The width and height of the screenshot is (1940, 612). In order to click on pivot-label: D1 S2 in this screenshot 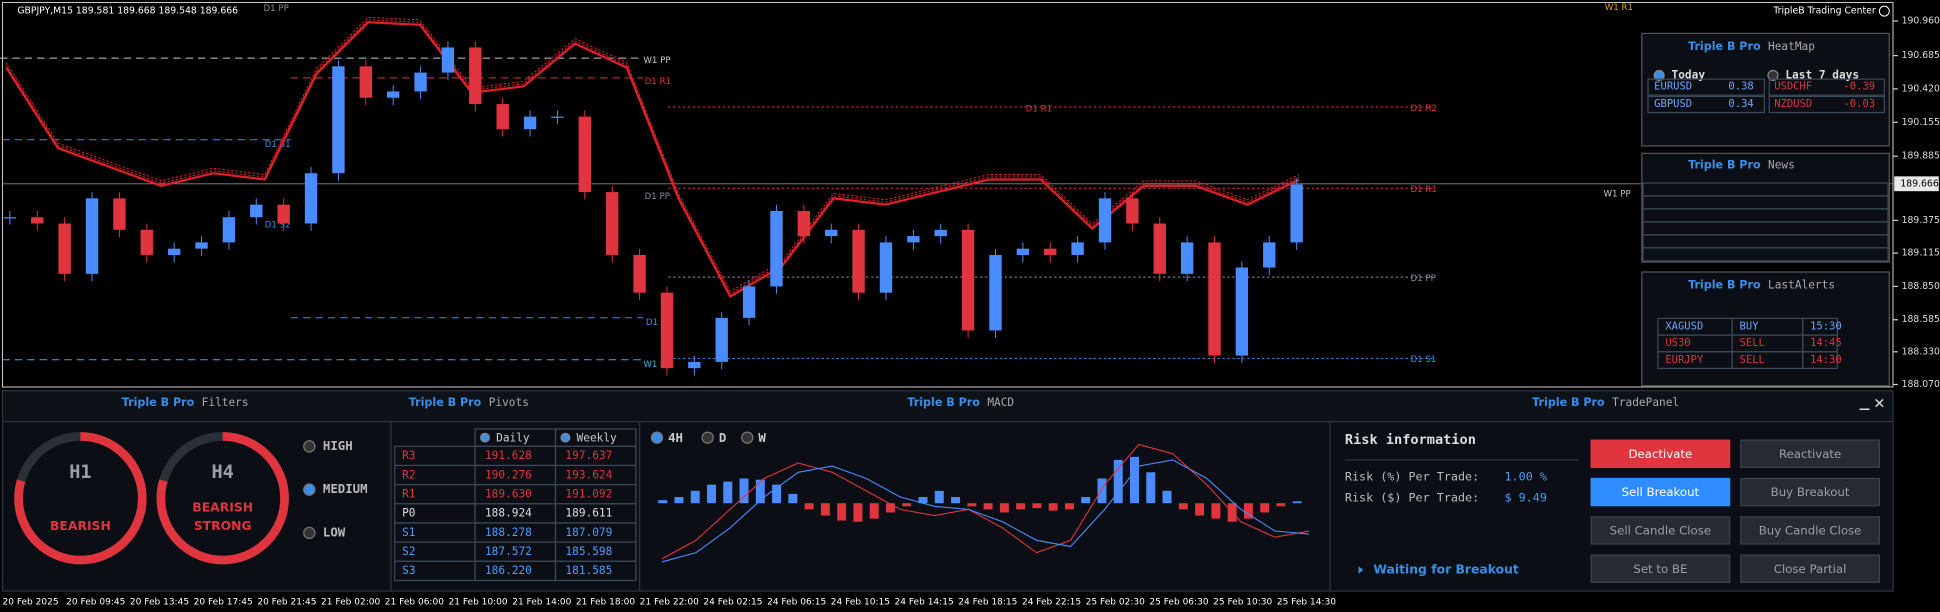, I will do `click(278, 226)`.